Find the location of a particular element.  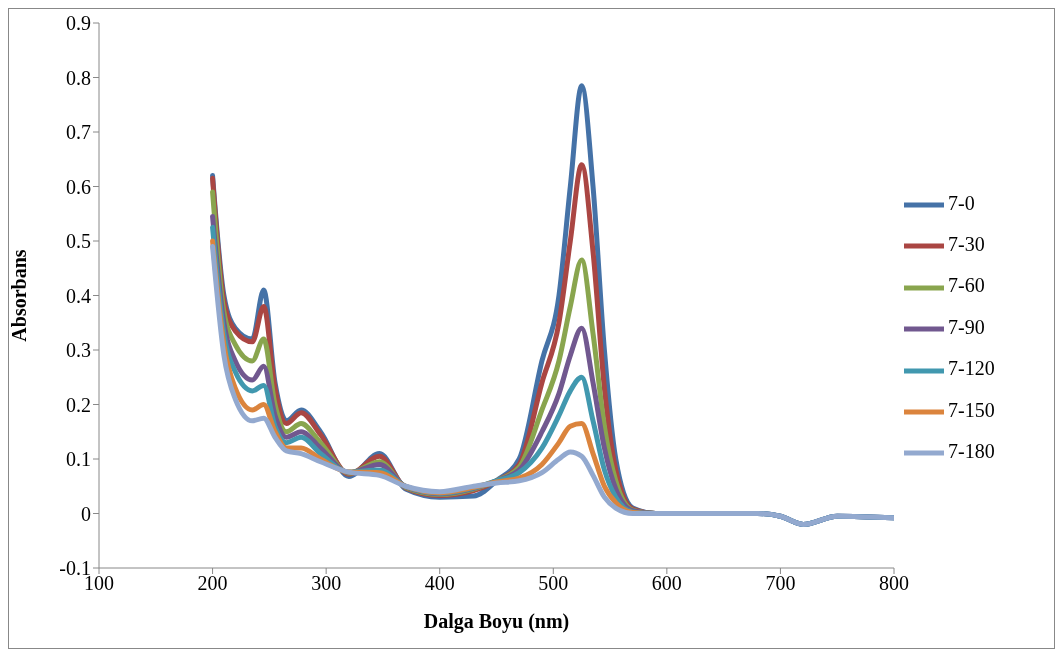

x-tick-label: 800 is located at coordinates (894, 583).